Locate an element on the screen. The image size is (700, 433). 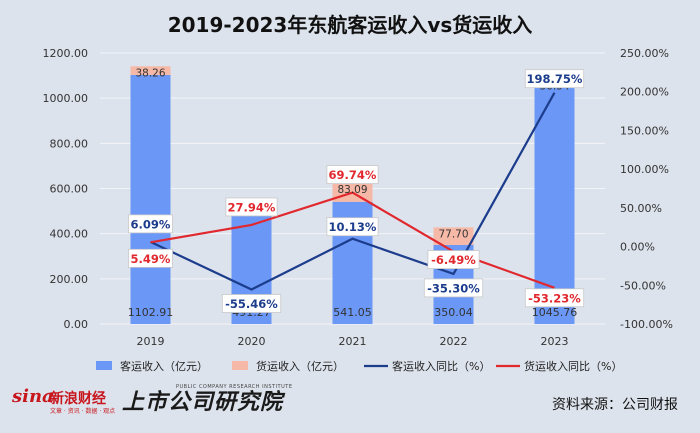
x-axis-tick-label: 2021 is located at coordinates (353, 341).